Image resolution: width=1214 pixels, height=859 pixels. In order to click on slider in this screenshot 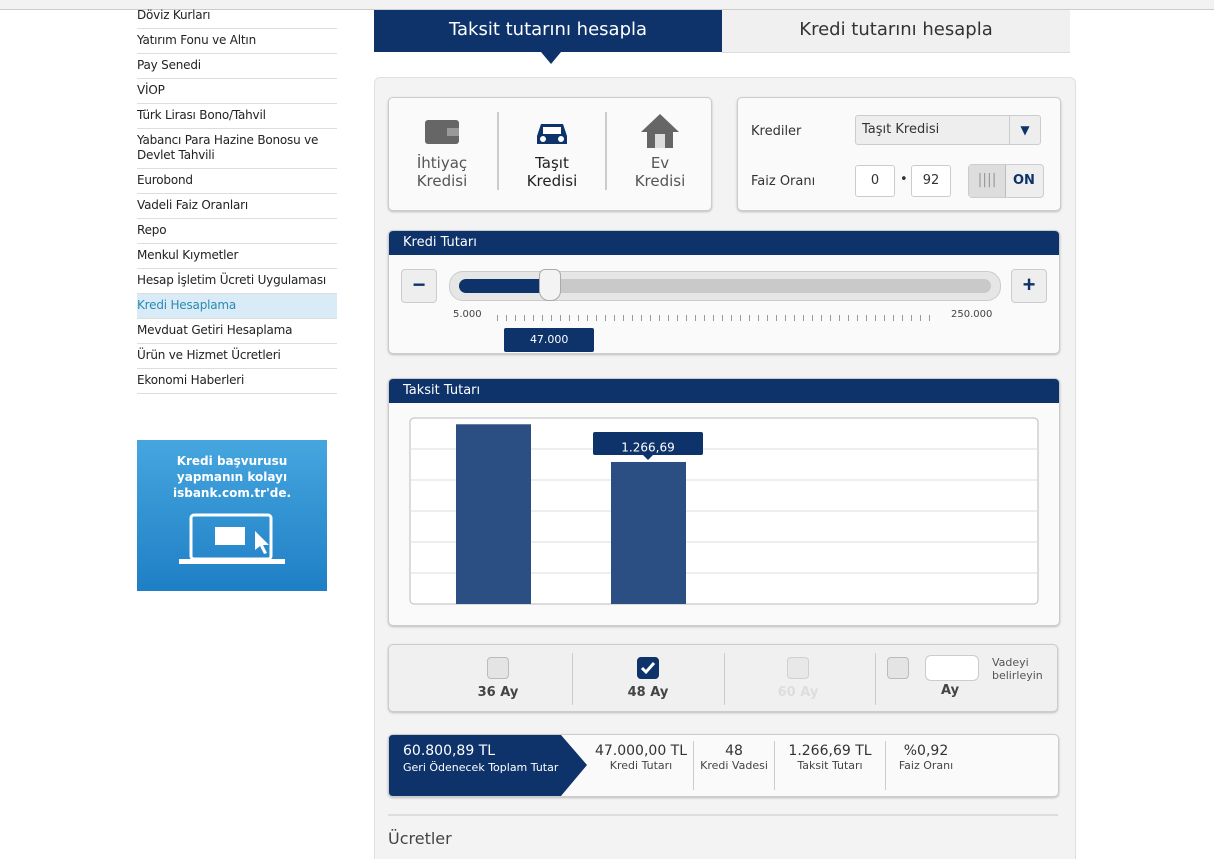, I will do `click(725, 285)`.